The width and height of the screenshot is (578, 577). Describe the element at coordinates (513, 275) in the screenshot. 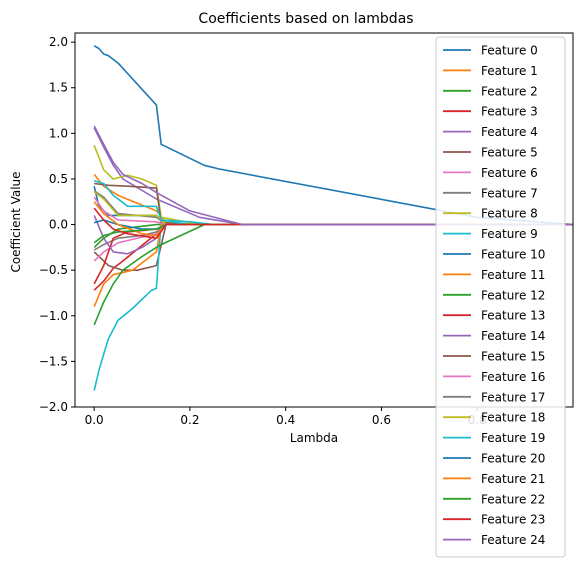

I see `legend-label: Feature 11` at that location.